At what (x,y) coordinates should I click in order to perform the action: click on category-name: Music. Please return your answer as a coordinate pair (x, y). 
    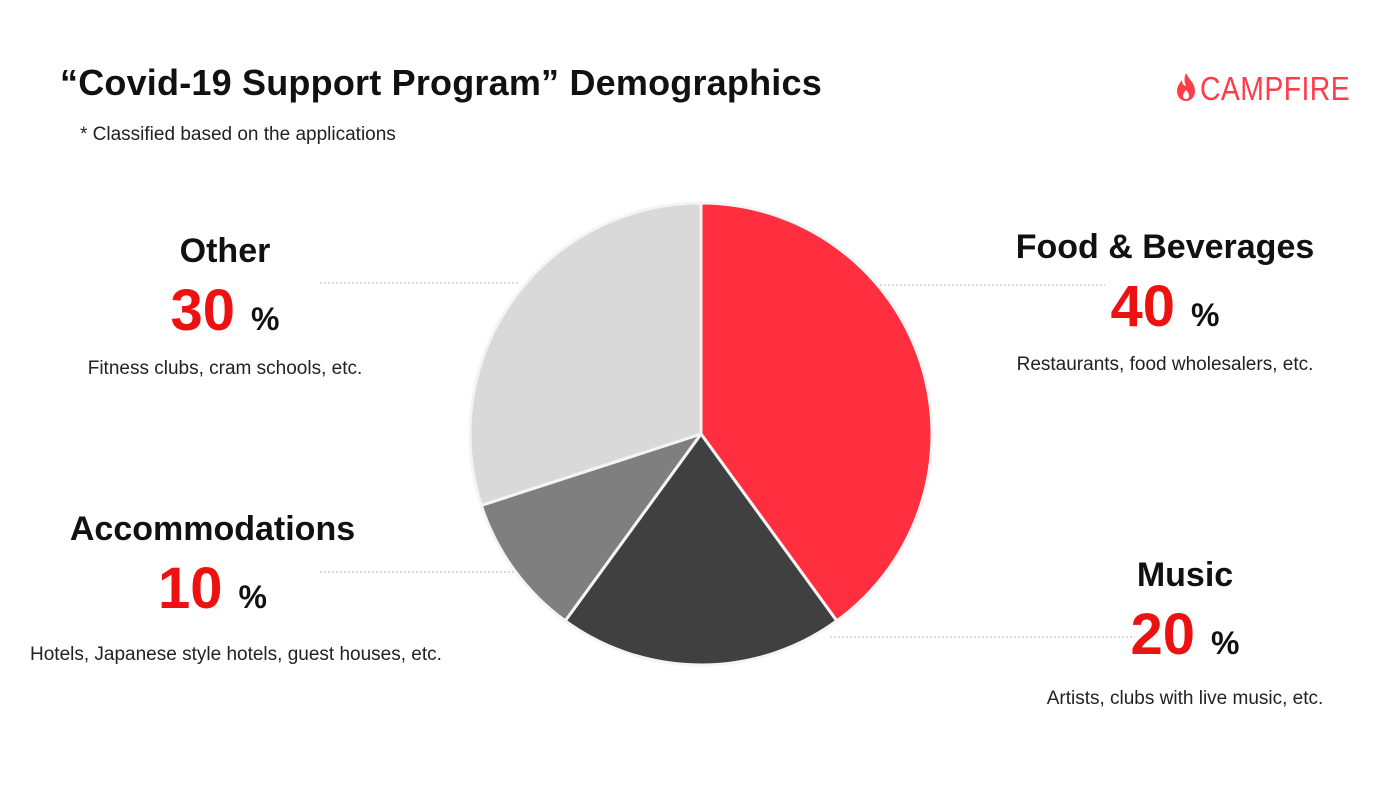
    Looking at the image, I should click on (1185, 575).